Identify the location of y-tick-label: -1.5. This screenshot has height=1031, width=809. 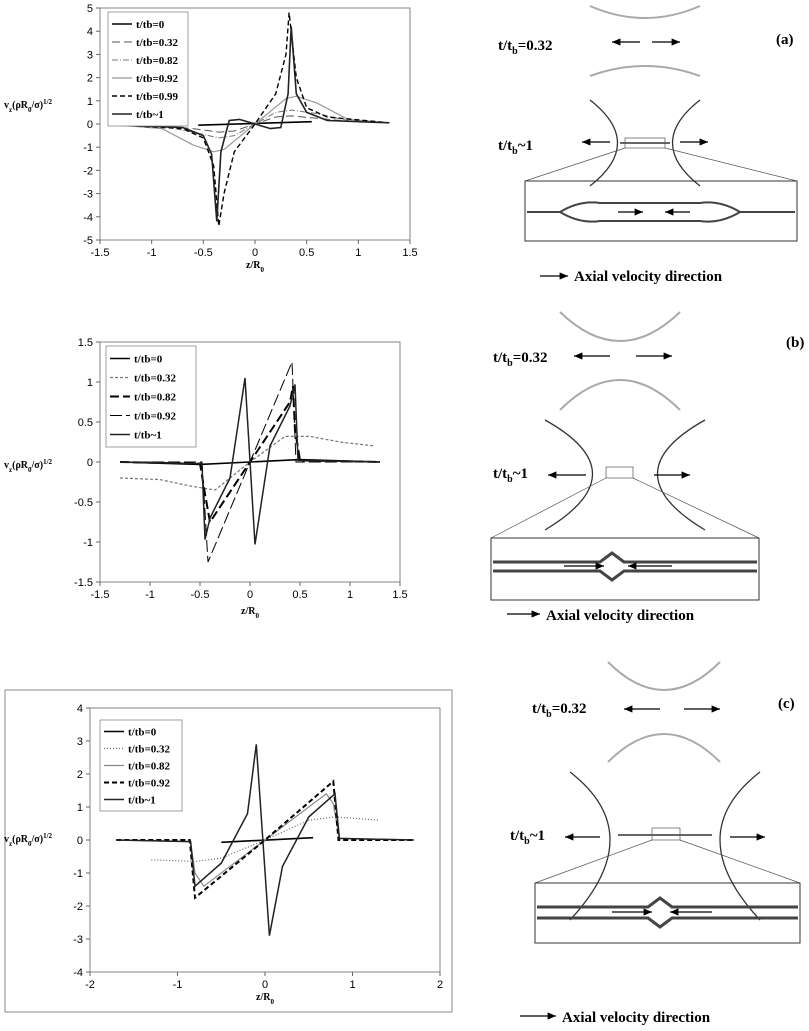
(83, 583).